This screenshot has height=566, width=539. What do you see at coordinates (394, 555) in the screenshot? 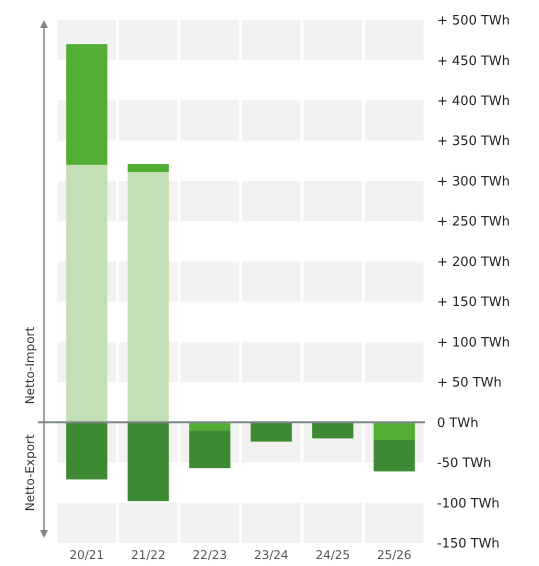
I see `x-tick-label: 25/26` at bounding box center [394, 555].